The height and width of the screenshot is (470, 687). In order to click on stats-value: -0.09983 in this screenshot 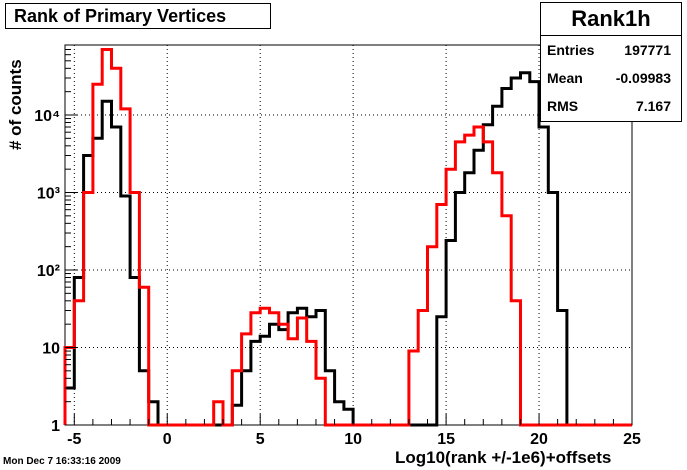, I will do `click(643, 78)`.